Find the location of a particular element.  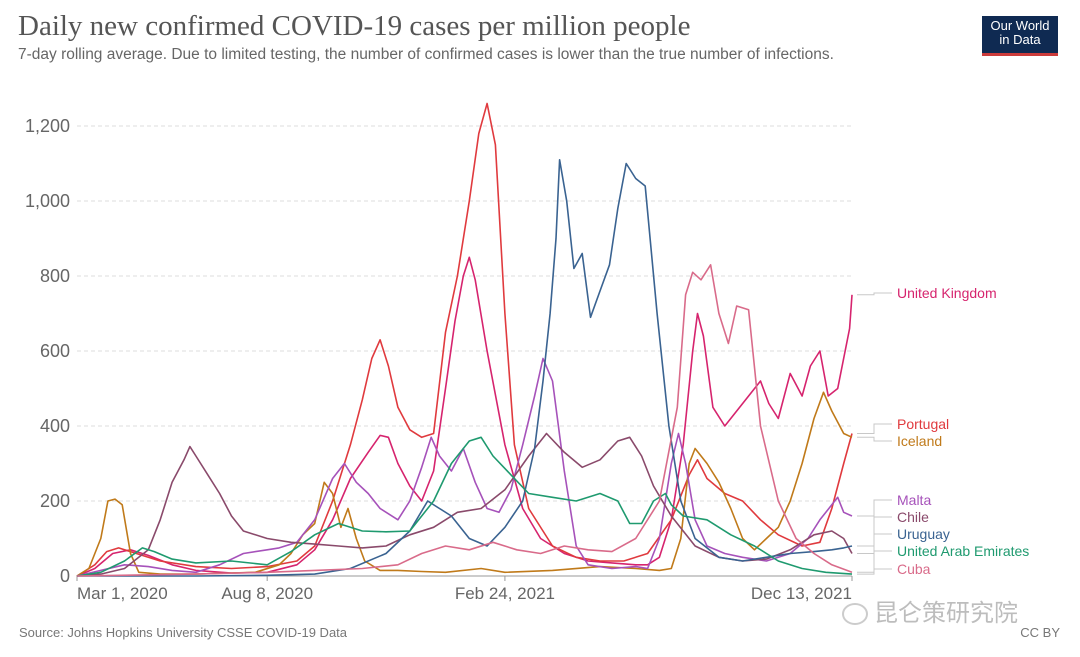

logo-line-2: in Data is located at coordinates (1020, 39).